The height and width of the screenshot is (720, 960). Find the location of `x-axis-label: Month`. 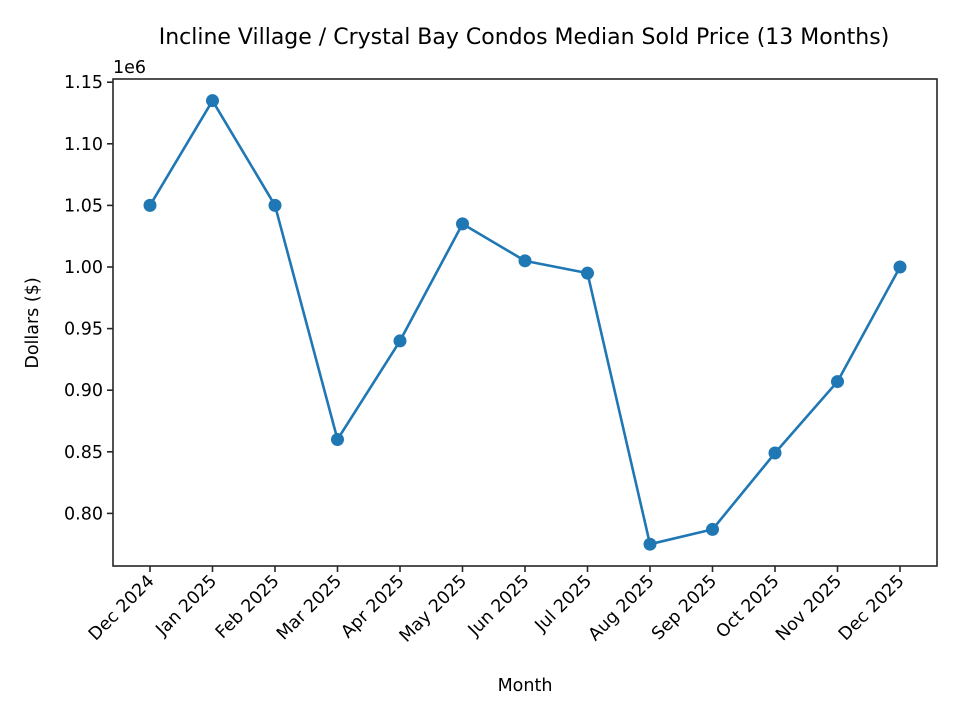

x-axis-label: Month is located at coordinates (525, 686).